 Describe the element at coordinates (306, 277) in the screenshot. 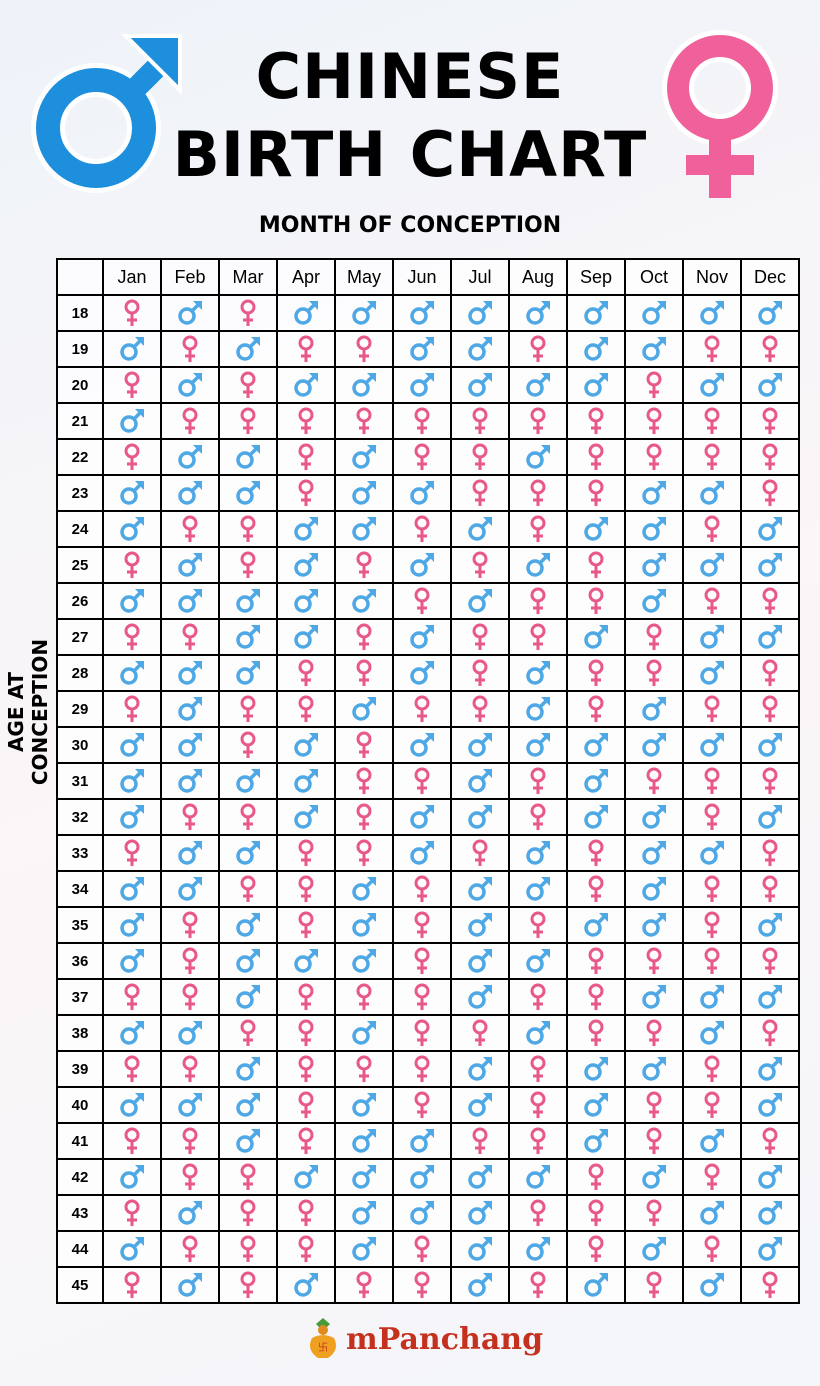

I see `month-header-apr: Apr` at that location.